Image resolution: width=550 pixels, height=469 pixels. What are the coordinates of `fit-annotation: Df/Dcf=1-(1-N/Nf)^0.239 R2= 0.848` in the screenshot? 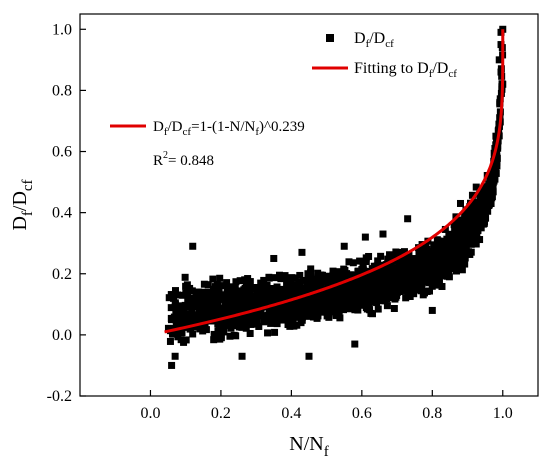 It's located at (207, 144).